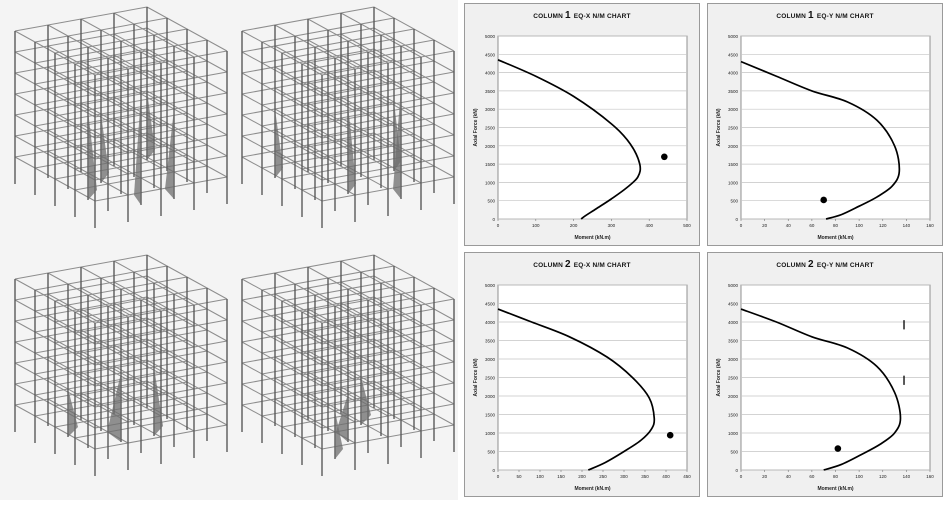  Describe the element at coordinates (687, 225) in the screenshot. I see `x-tick-label: 500` at that location.